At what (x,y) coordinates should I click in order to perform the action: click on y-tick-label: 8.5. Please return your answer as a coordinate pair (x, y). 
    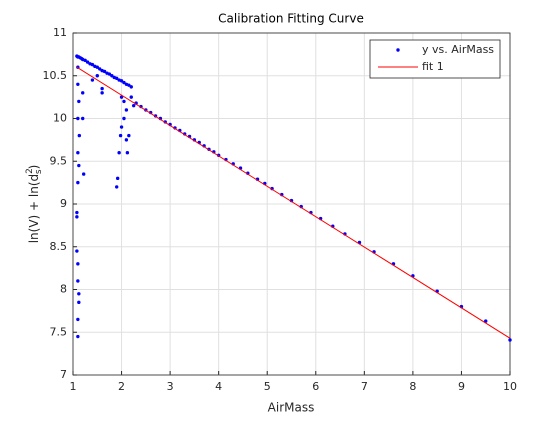
    Looking at the image, I should click on (59, 246).